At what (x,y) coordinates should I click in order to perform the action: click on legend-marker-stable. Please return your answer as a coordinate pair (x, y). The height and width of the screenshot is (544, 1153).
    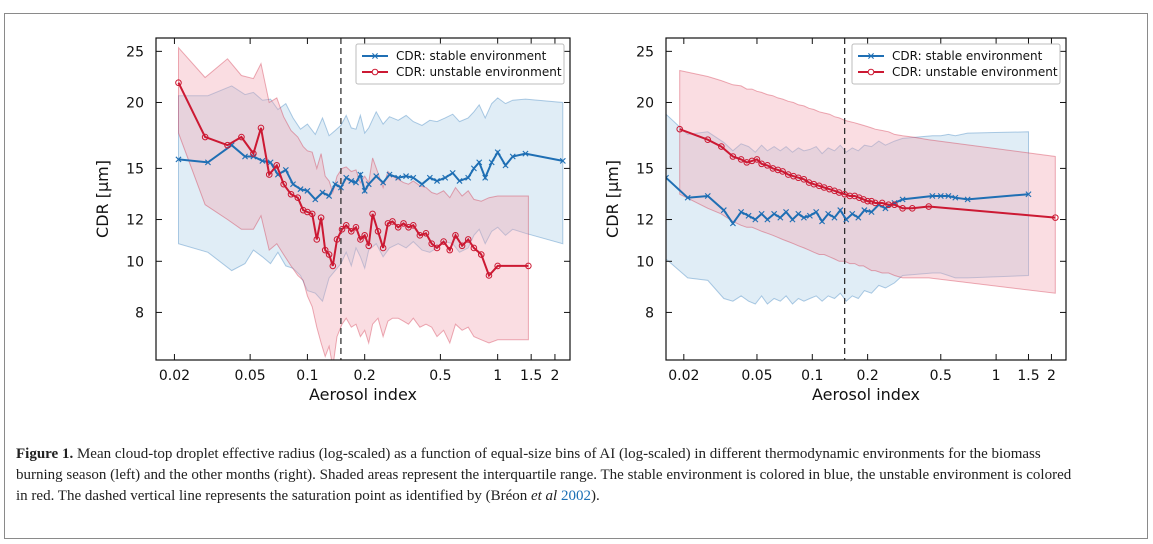
    Looking at the image, I should click on (375, 56).